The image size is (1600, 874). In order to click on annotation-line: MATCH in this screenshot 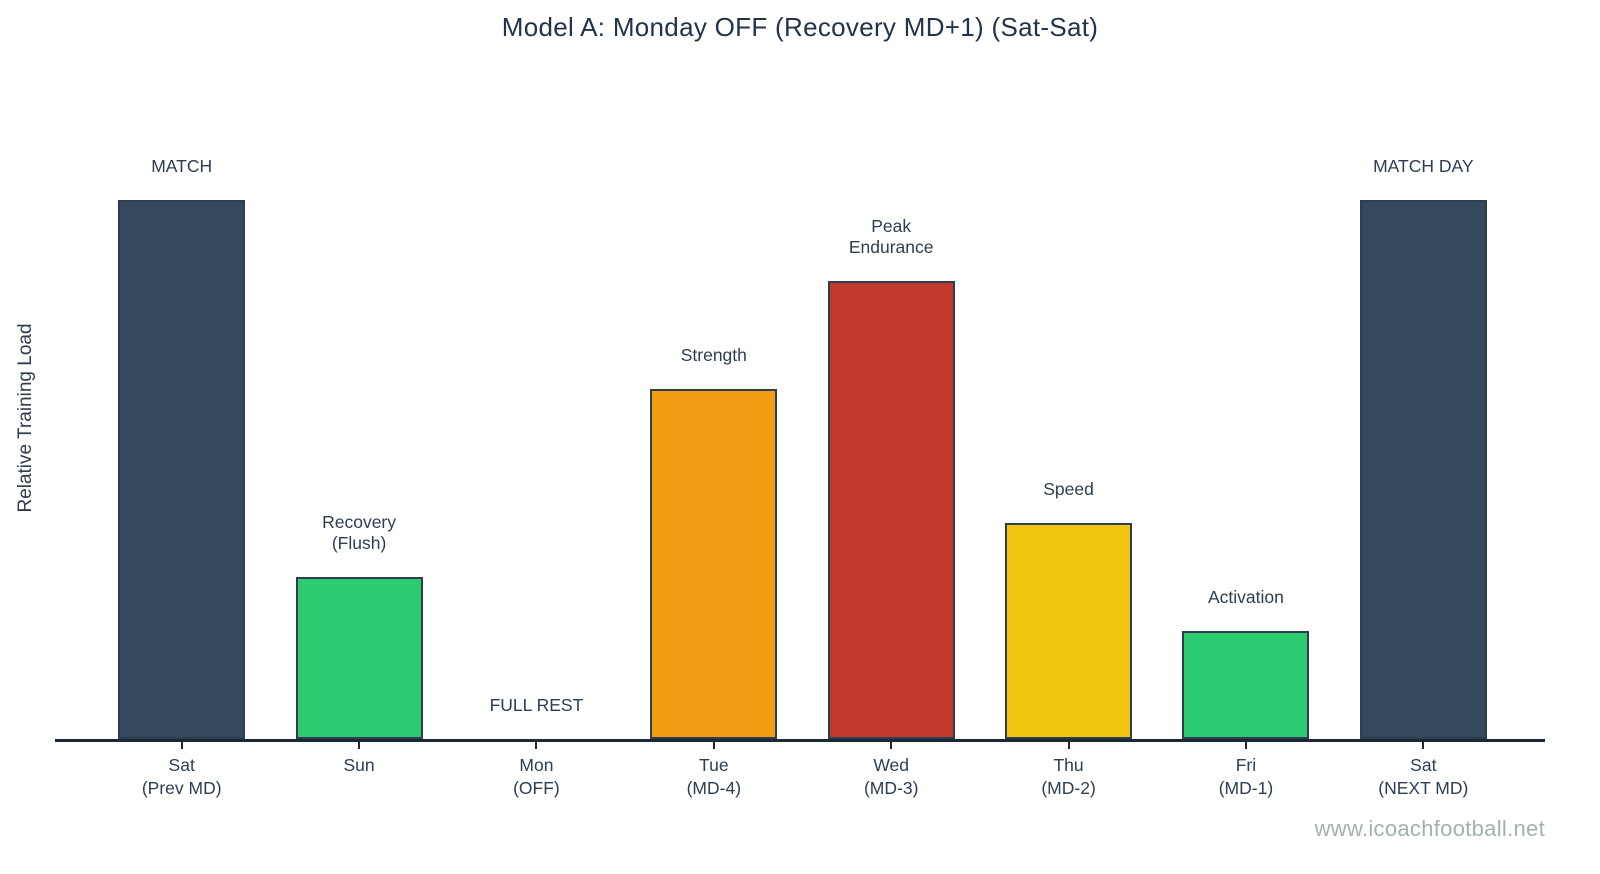, I will do `click(182, 166)`.